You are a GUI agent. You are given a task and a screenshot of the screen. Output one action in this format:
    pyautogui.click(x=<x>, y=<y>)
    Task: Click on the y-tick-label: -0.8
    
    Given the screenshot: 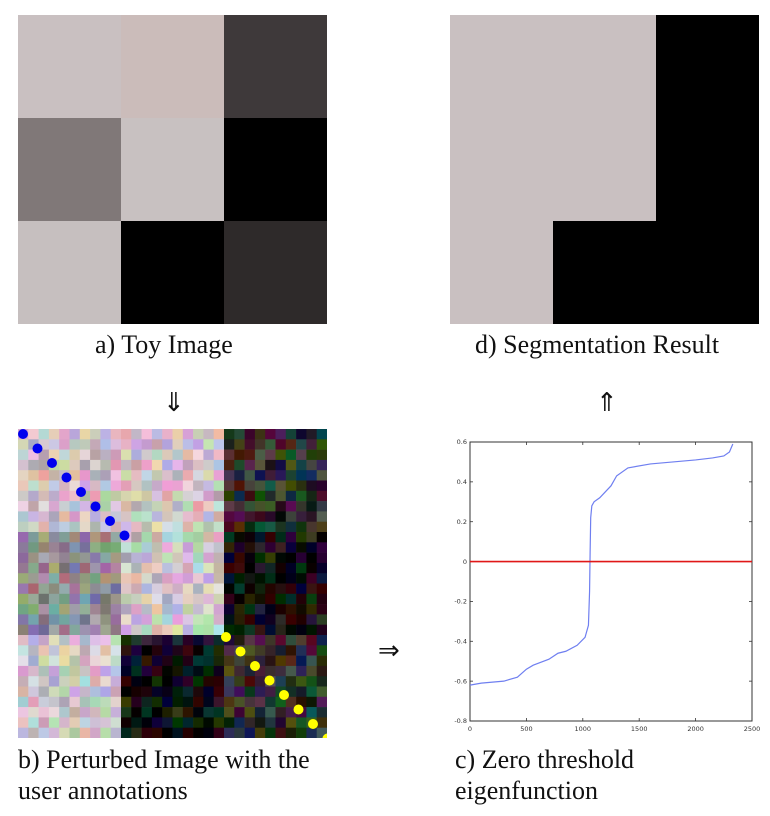 What is the action you would take?
    pyautogui.click(x=460, y=721)
    